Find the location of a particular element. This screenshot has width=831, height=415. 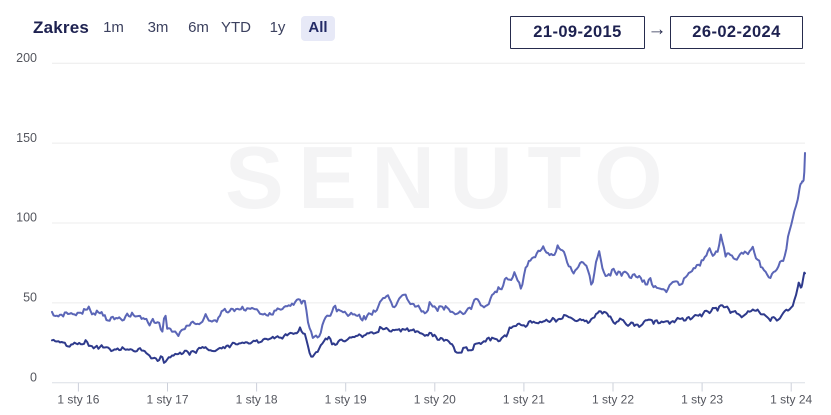

svg-text: 200 is located at coordinates (26, 58).